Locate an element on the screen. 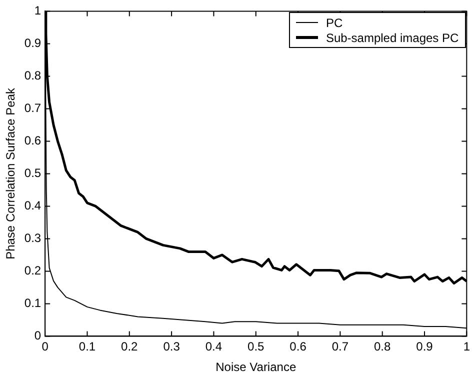  x-tick-label: 0.8 is located at coordinates (383, 347).